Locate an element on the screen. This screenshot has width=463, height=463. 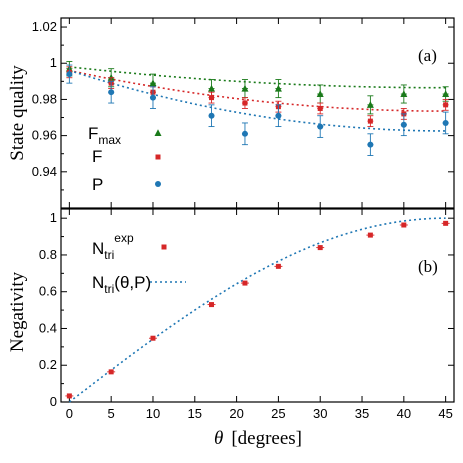
x-tick-label-8: 40 is located at coordinates (404, 413).